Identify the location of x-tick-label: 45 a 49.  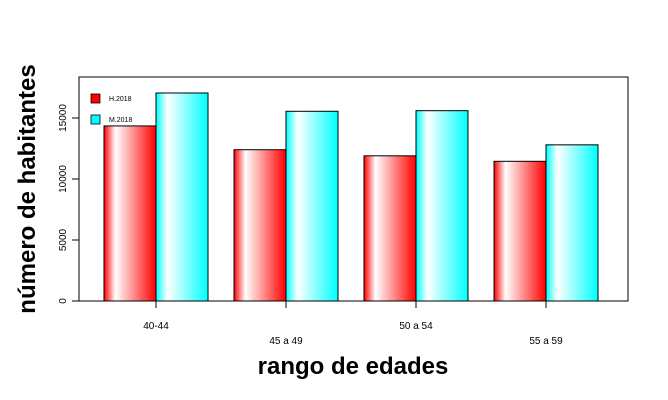
(286, 341).